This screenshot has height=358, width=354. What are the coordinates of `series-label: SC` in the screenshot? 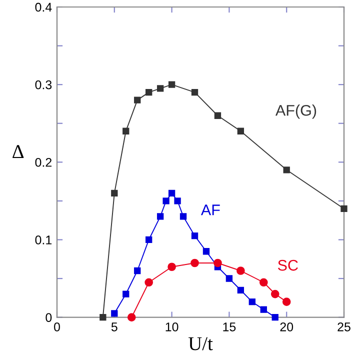 It's located at (288, 265).